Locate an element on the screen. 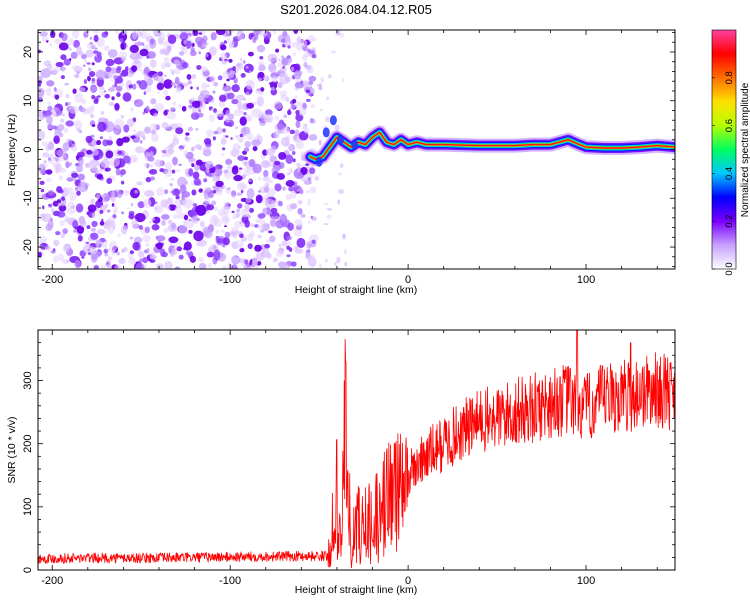  signal-ridge is located at coordinates (489, 141).